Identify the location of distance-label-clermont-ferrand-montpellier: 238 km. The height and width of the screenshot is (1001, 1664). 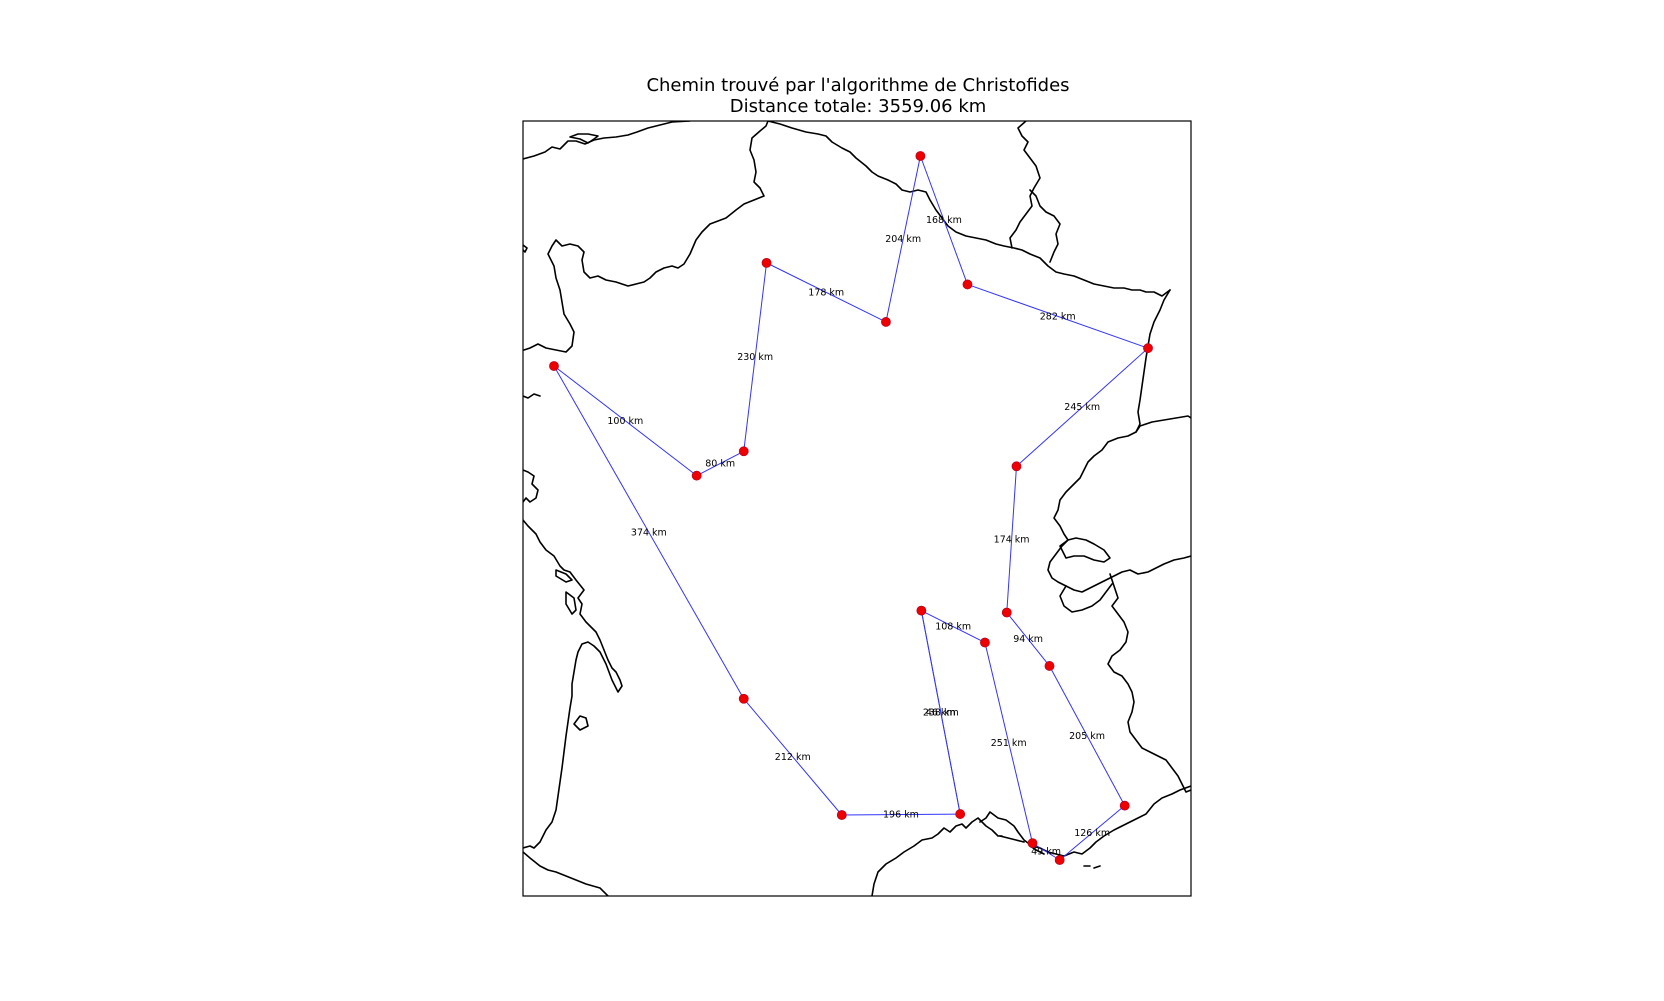
(941, 712).